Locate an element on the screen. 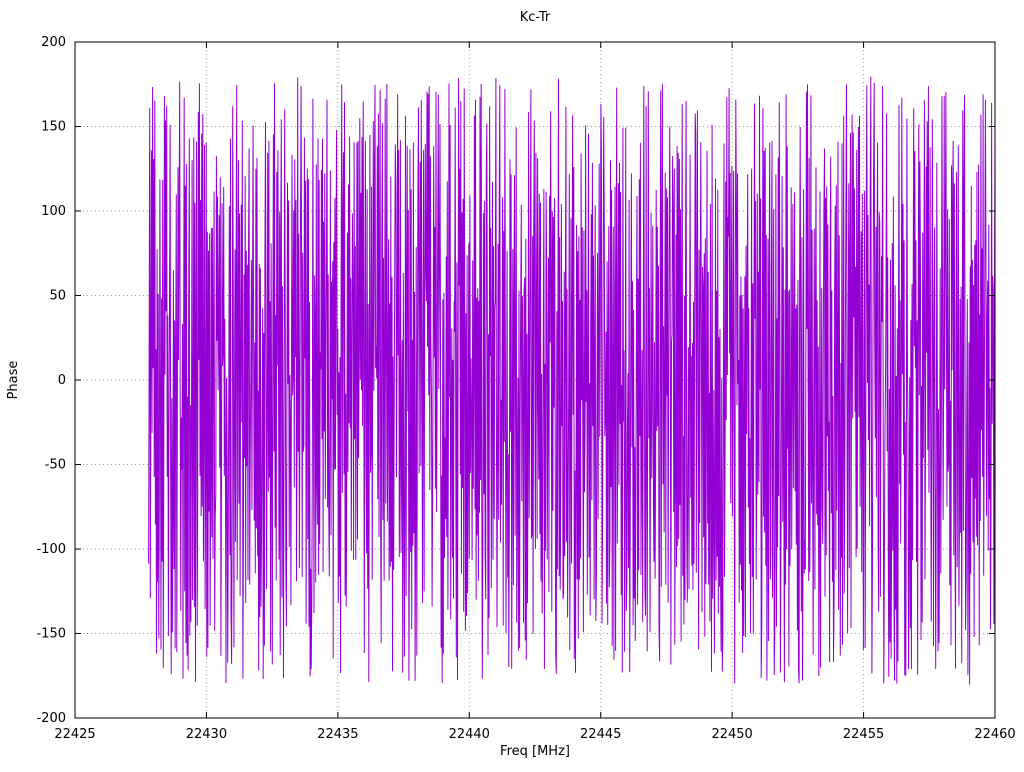 The image size is (1024, 772). y-tick-label: -50 is located at coordinates (55, 465).